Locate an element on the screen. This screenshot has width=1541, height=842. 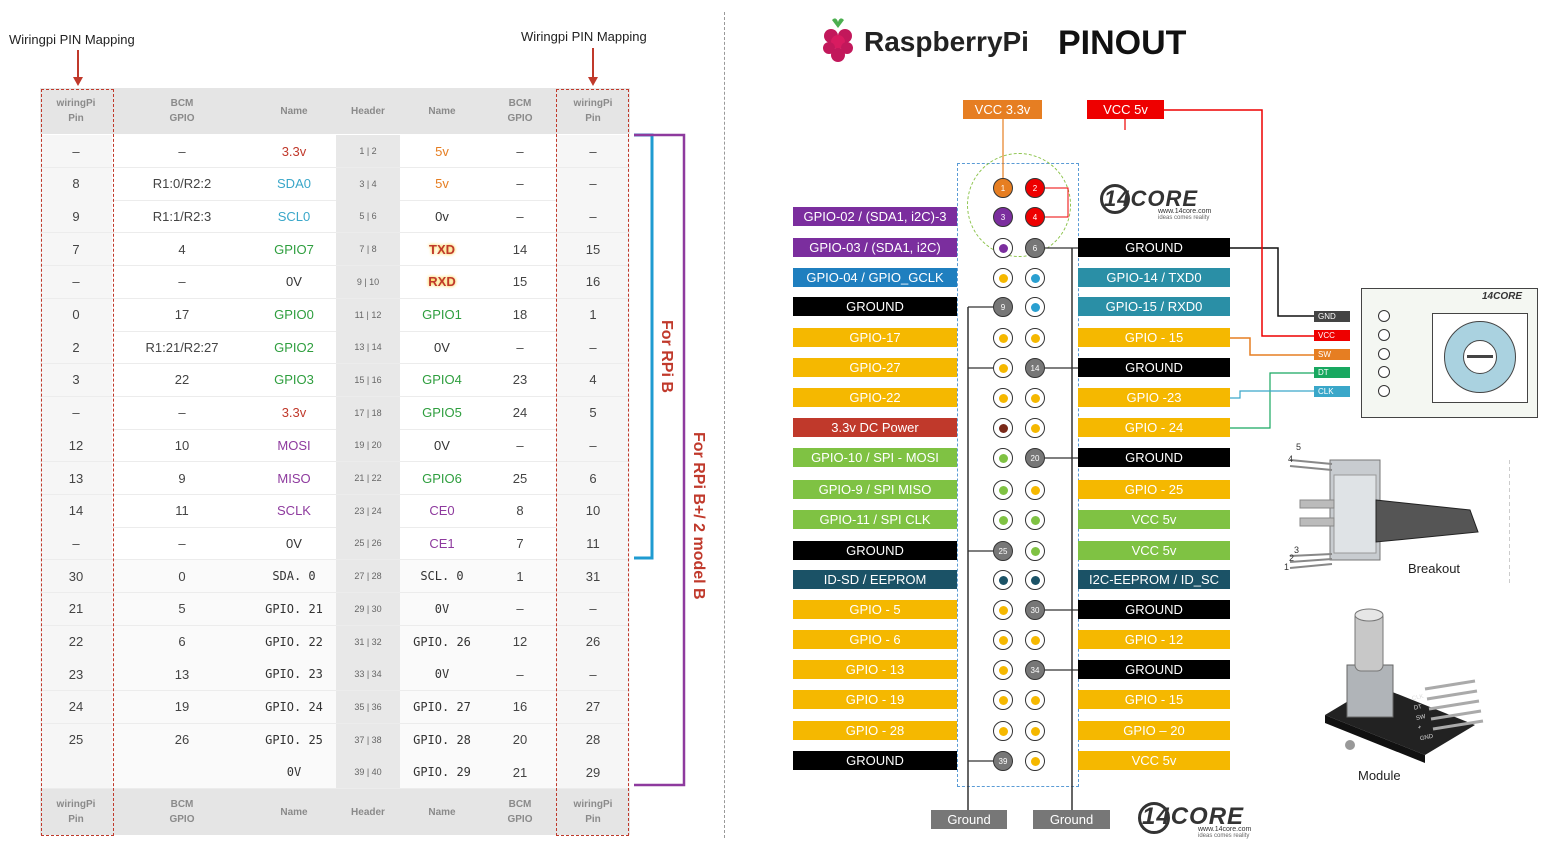
breakout-pin-number: 3 is located at coordinates (1297, 550).